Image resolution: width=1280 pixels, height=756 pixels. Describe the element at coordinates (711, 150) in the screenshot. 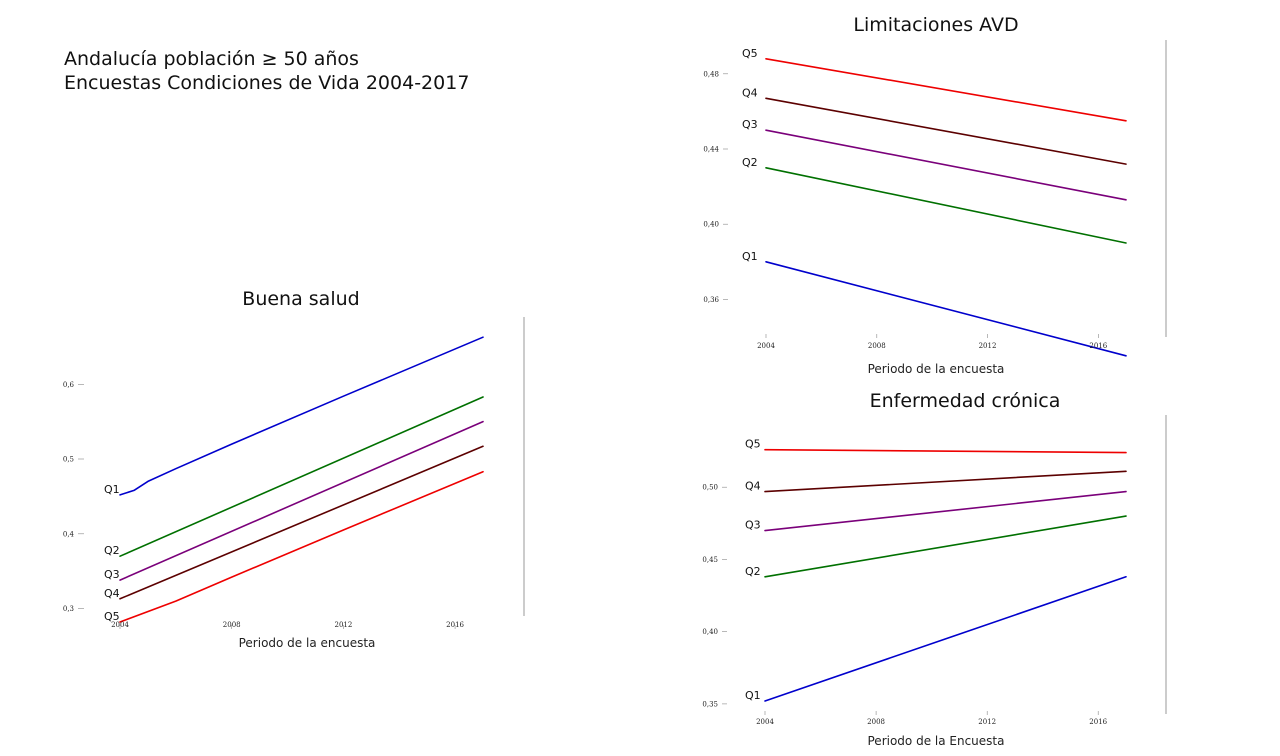

I see `y-tick-label: 0,44` at that location.